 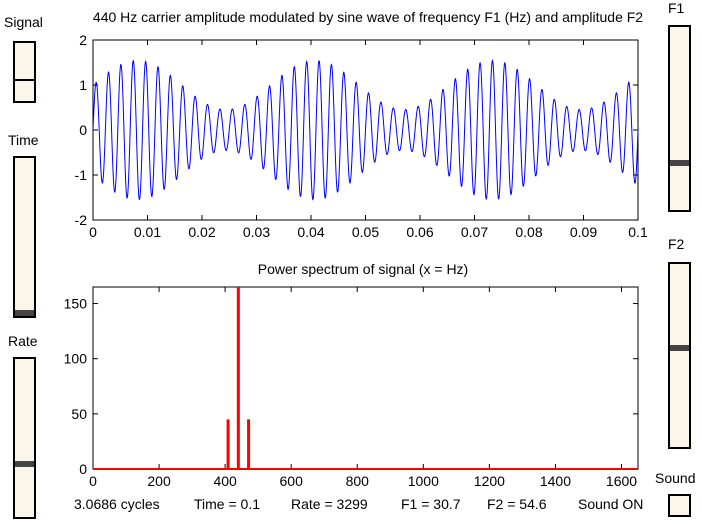 What do you see at coordinates (292, 481) in the screenshot?
I see `spectrum-xtick-label: 600` at bounding box center [292, 481].